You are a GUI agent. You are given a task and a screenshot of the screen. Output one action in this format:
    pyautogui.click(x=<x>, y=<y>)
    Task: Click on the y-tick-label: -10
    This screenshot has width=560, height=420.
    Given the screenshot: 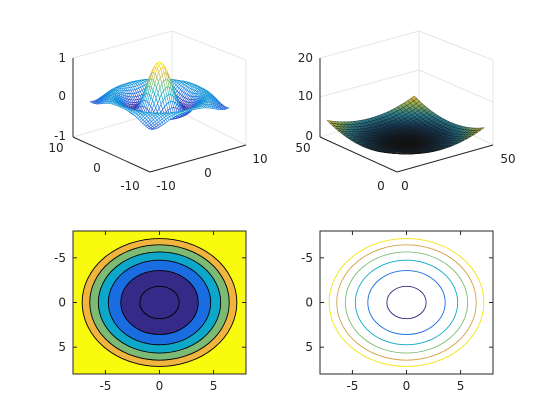 What is the action you would take?
    pyautogui.click(x=130, y=186)
    